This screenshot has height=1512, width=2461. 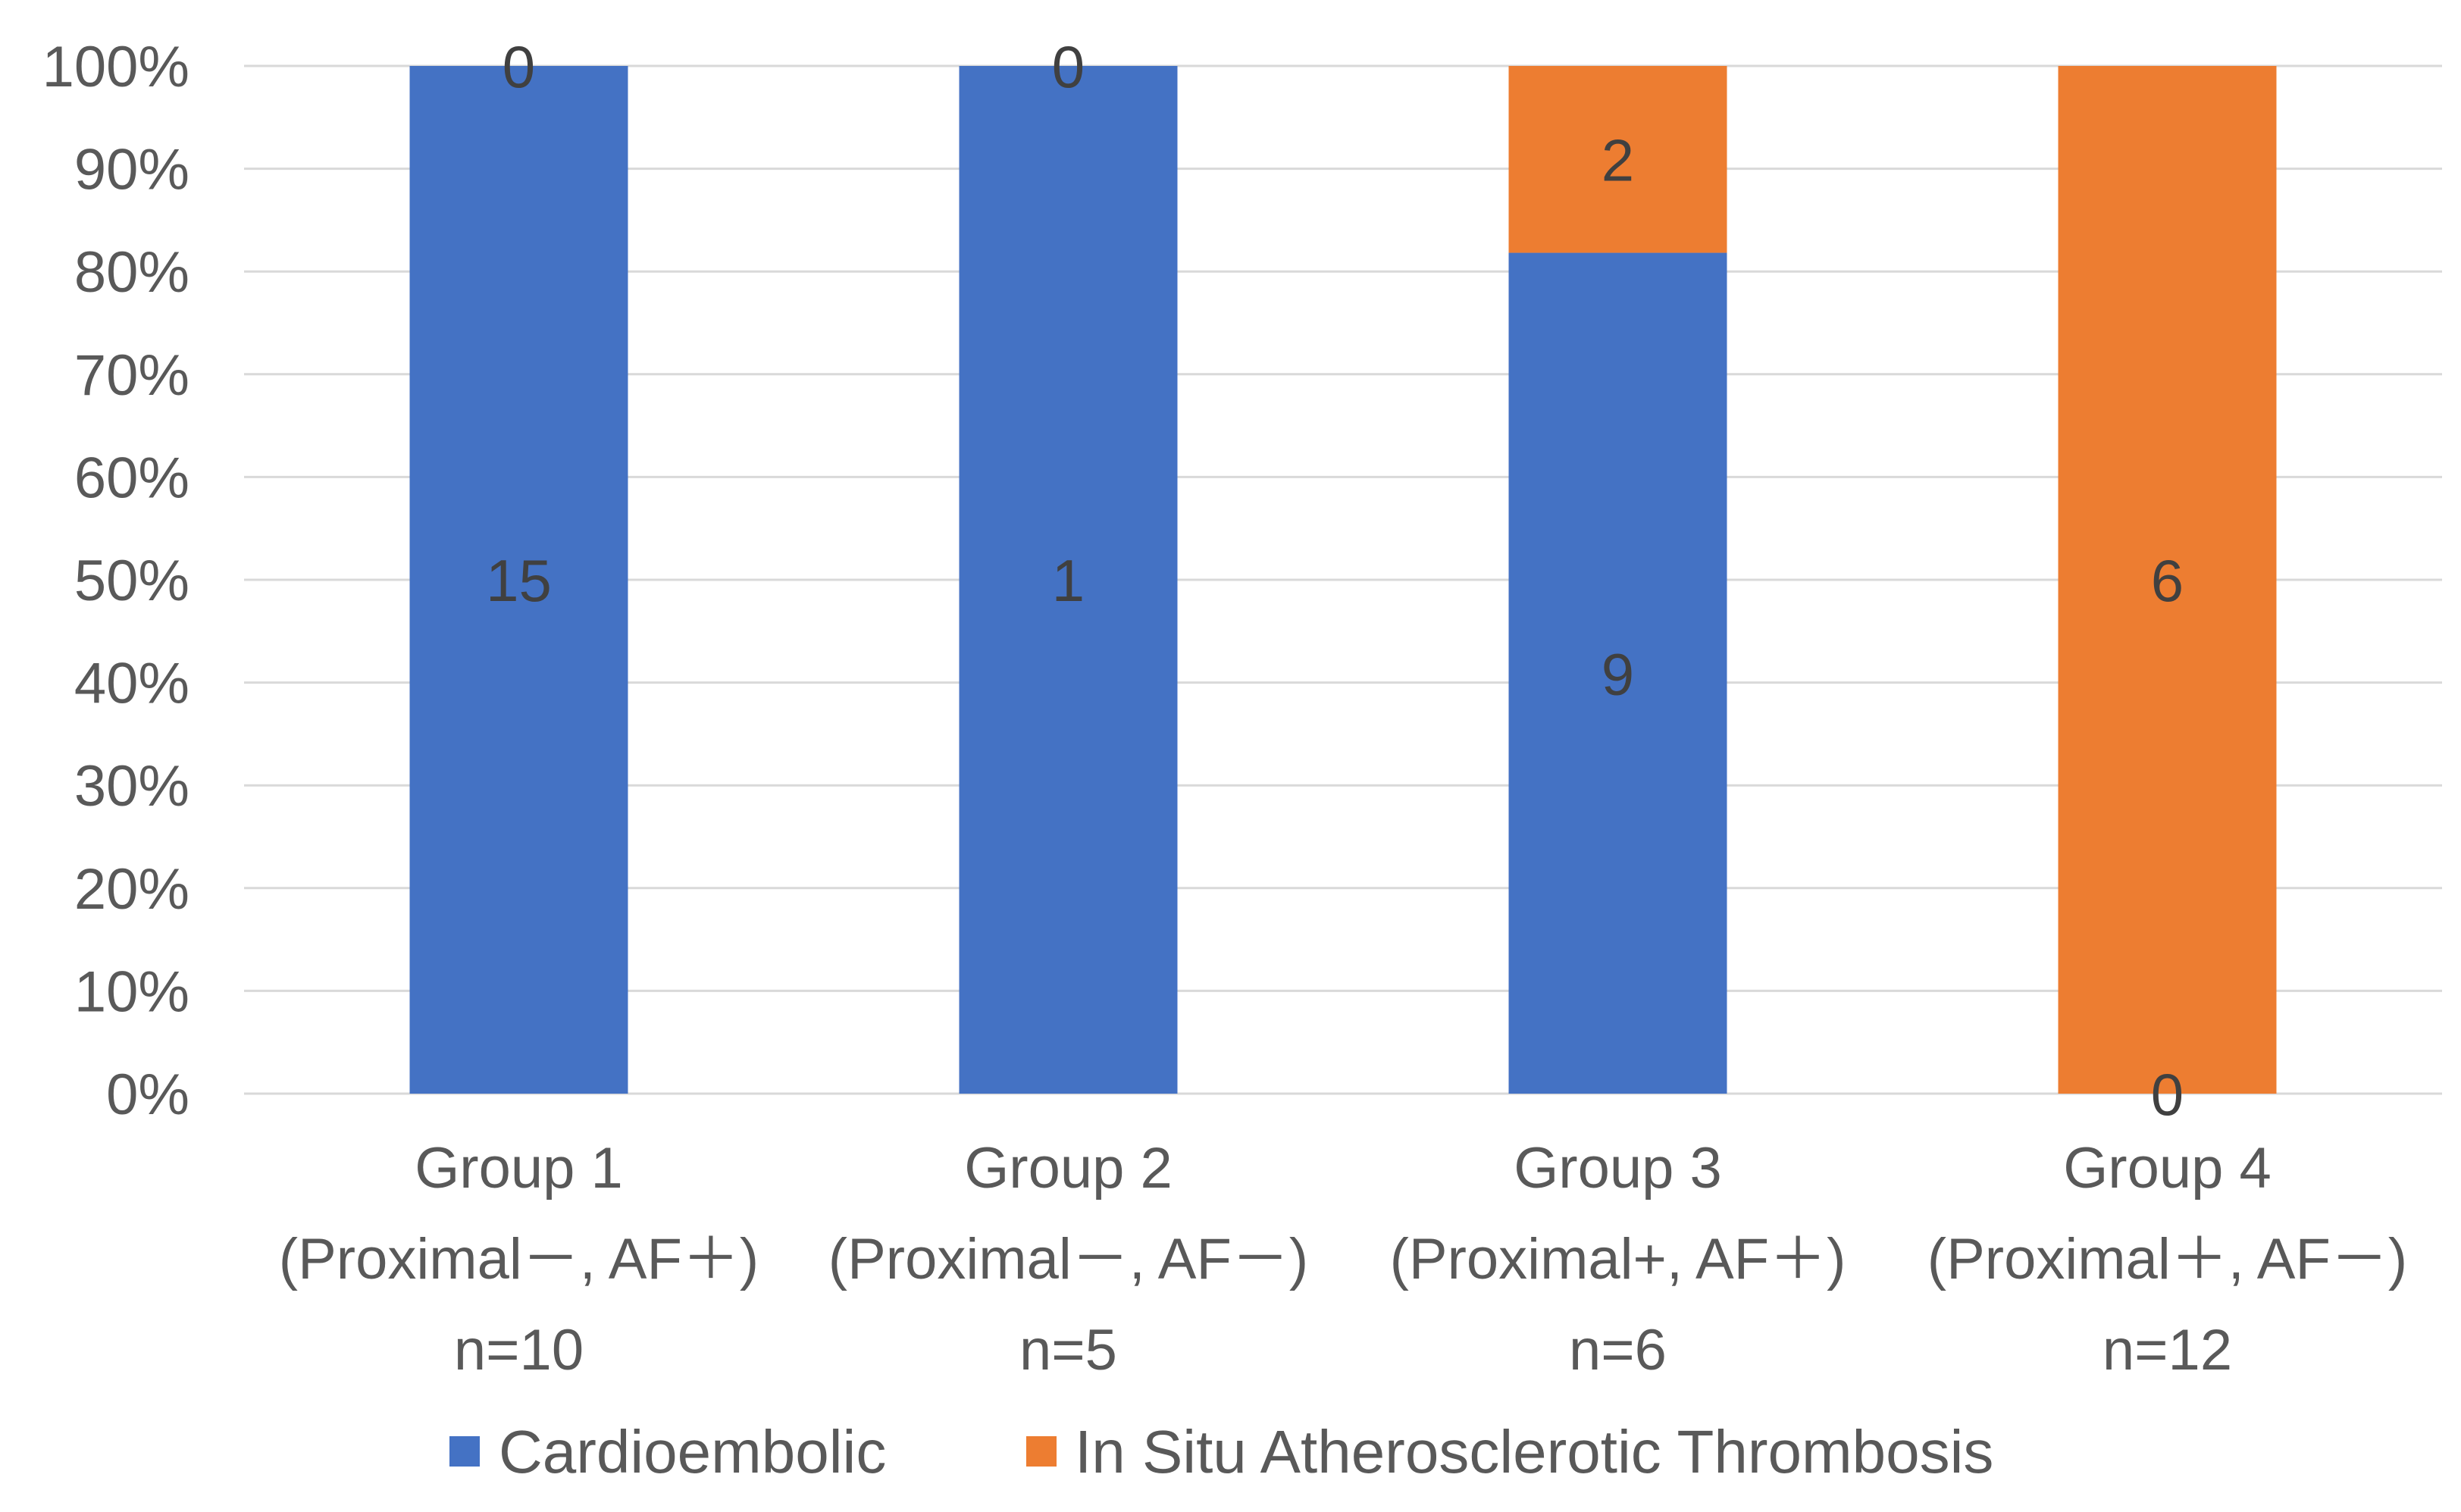 What do you see at coordinates (131, 170) in the screenshot?
I see `y-tick-label: 90%` at bounding box center [131, 170].